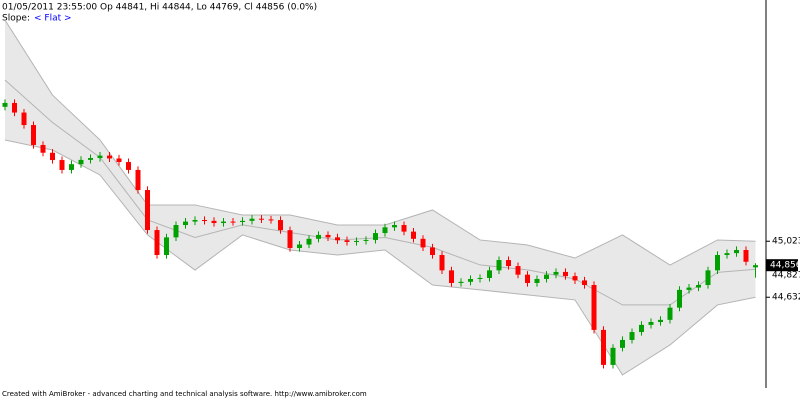 The width and height of the screenshot is (800, 400). What do you see at coordinates (785, 266) in the screenshot?
I see `last-close-label: 44,856` at bounding box center [785, 266].